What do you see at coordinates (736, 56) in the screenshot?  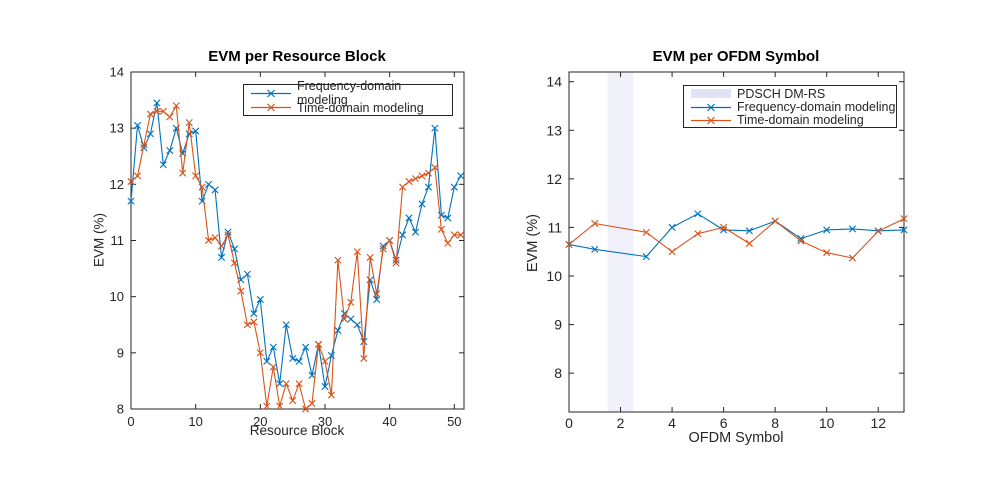 I see `right-chart-title: EVM per OFDM Symbol` at bounding box center [736, 56].